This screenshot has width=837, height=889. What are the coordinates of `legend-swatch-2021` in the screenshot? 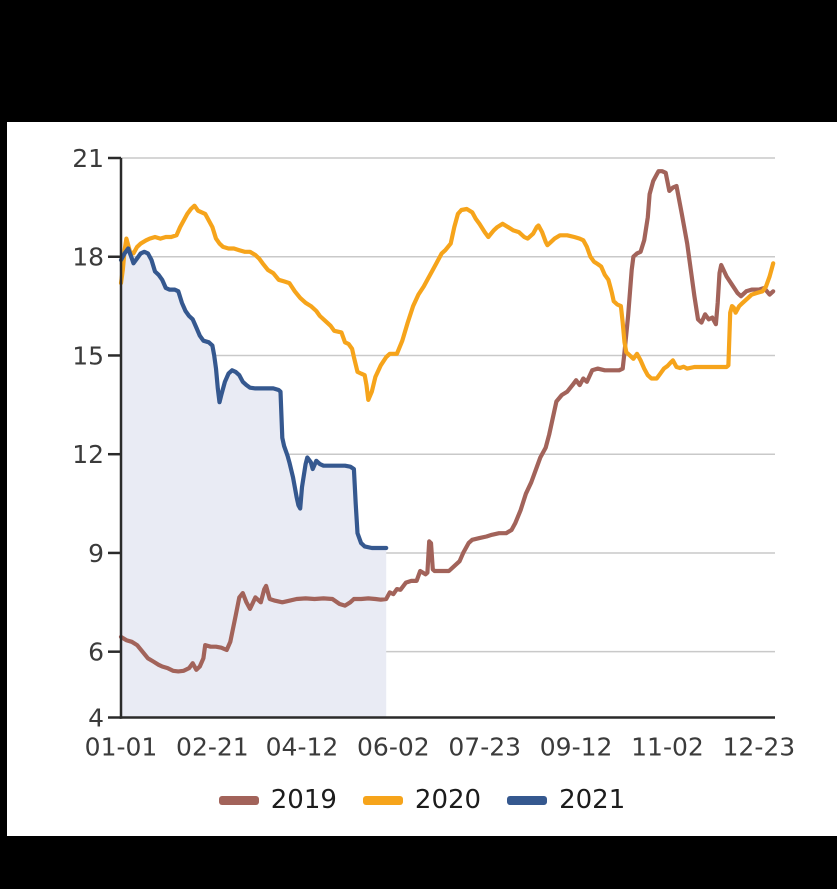 It's located at (527, 800).